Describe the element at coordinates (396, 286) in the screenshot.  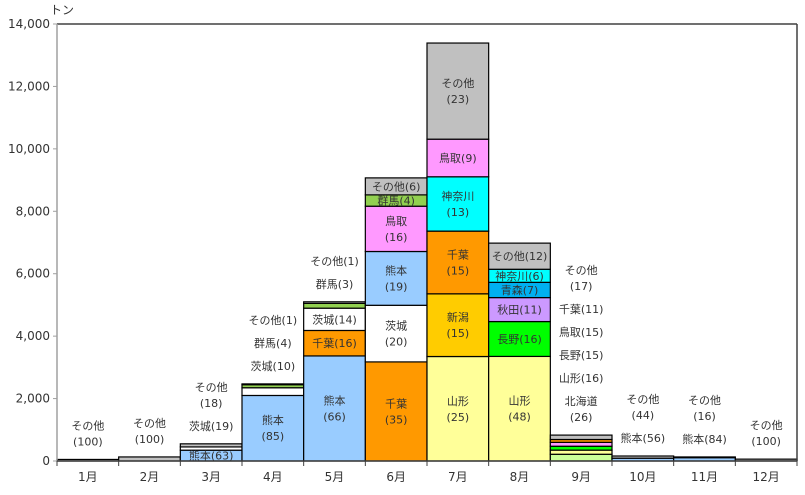
I see `data-label: (19)` at that location.